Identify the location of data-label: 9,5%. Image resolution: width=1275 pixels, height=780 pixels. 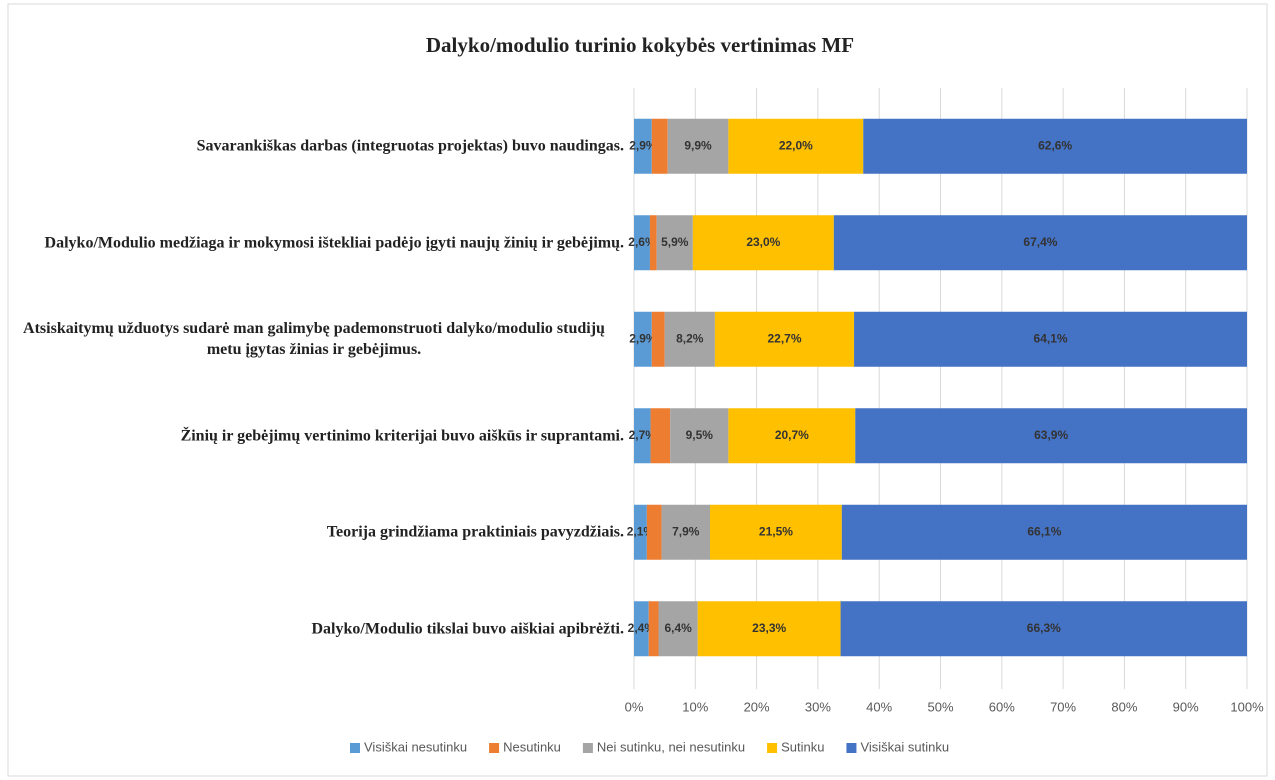
(700, 435).